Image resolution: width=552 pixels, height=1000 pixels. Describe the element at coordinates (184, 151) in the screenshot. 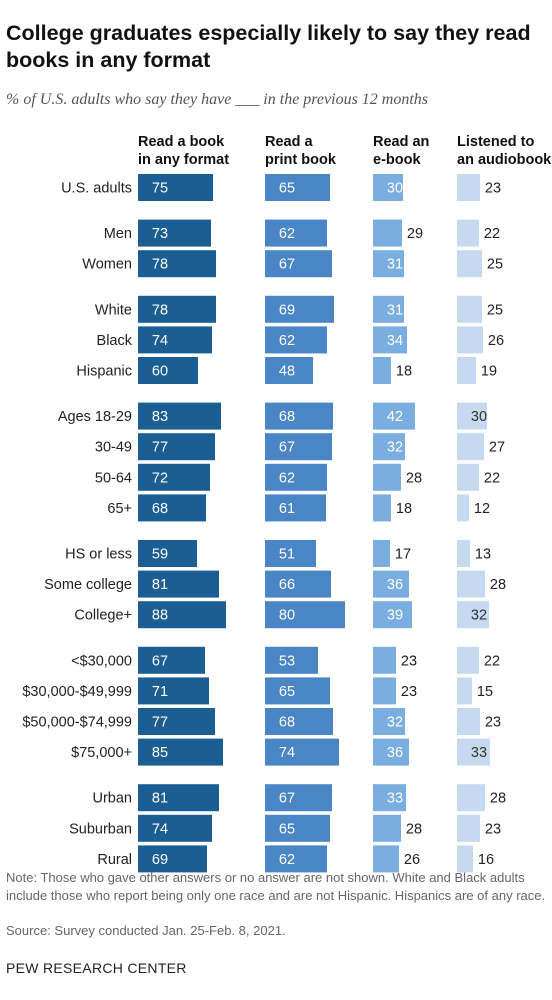

I see `column-header-any-format: Read a book in any format` at that location.